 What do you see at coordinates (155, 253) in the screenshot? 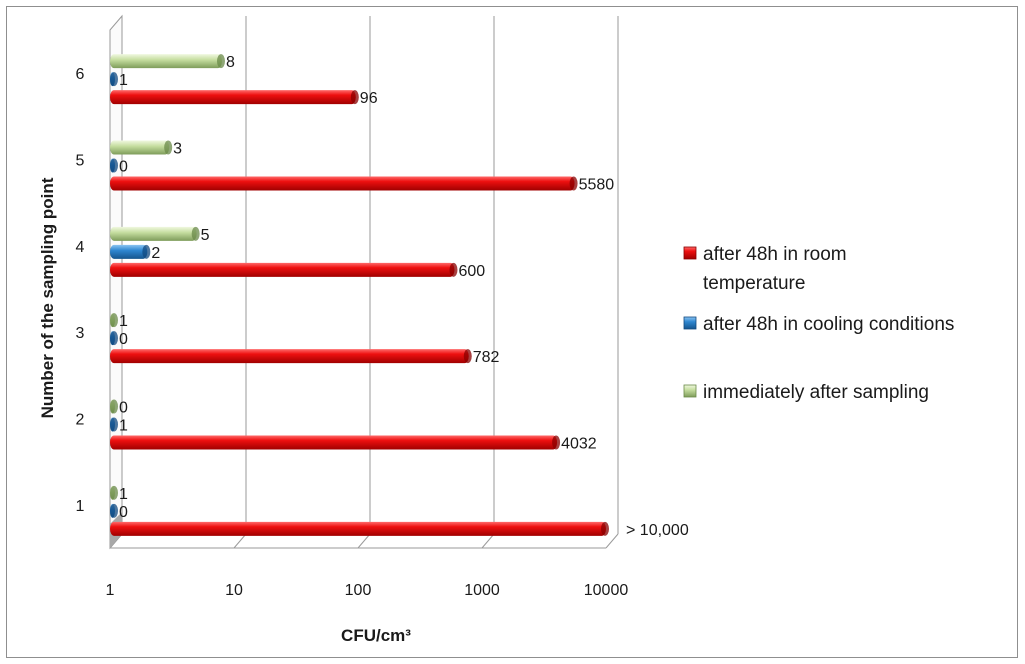
I see `data-label: 2` at bounding box center [155, 253].